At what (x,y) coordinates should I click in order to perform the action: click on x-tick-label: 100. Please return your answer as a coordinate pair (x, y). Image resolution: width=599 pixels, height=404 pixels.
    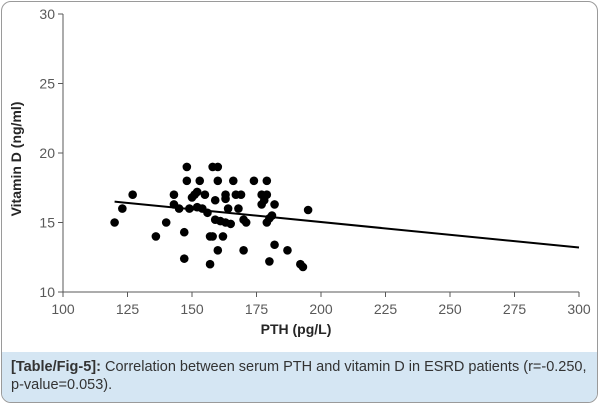
    Looking at the image, I should click on (63, 309).